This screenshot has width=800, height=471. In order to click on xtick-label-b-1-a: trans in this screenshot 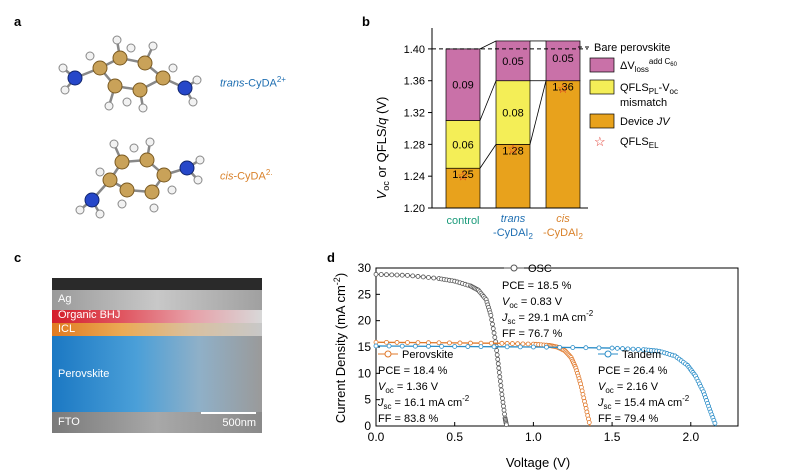, I will do `click(513, 219)`.